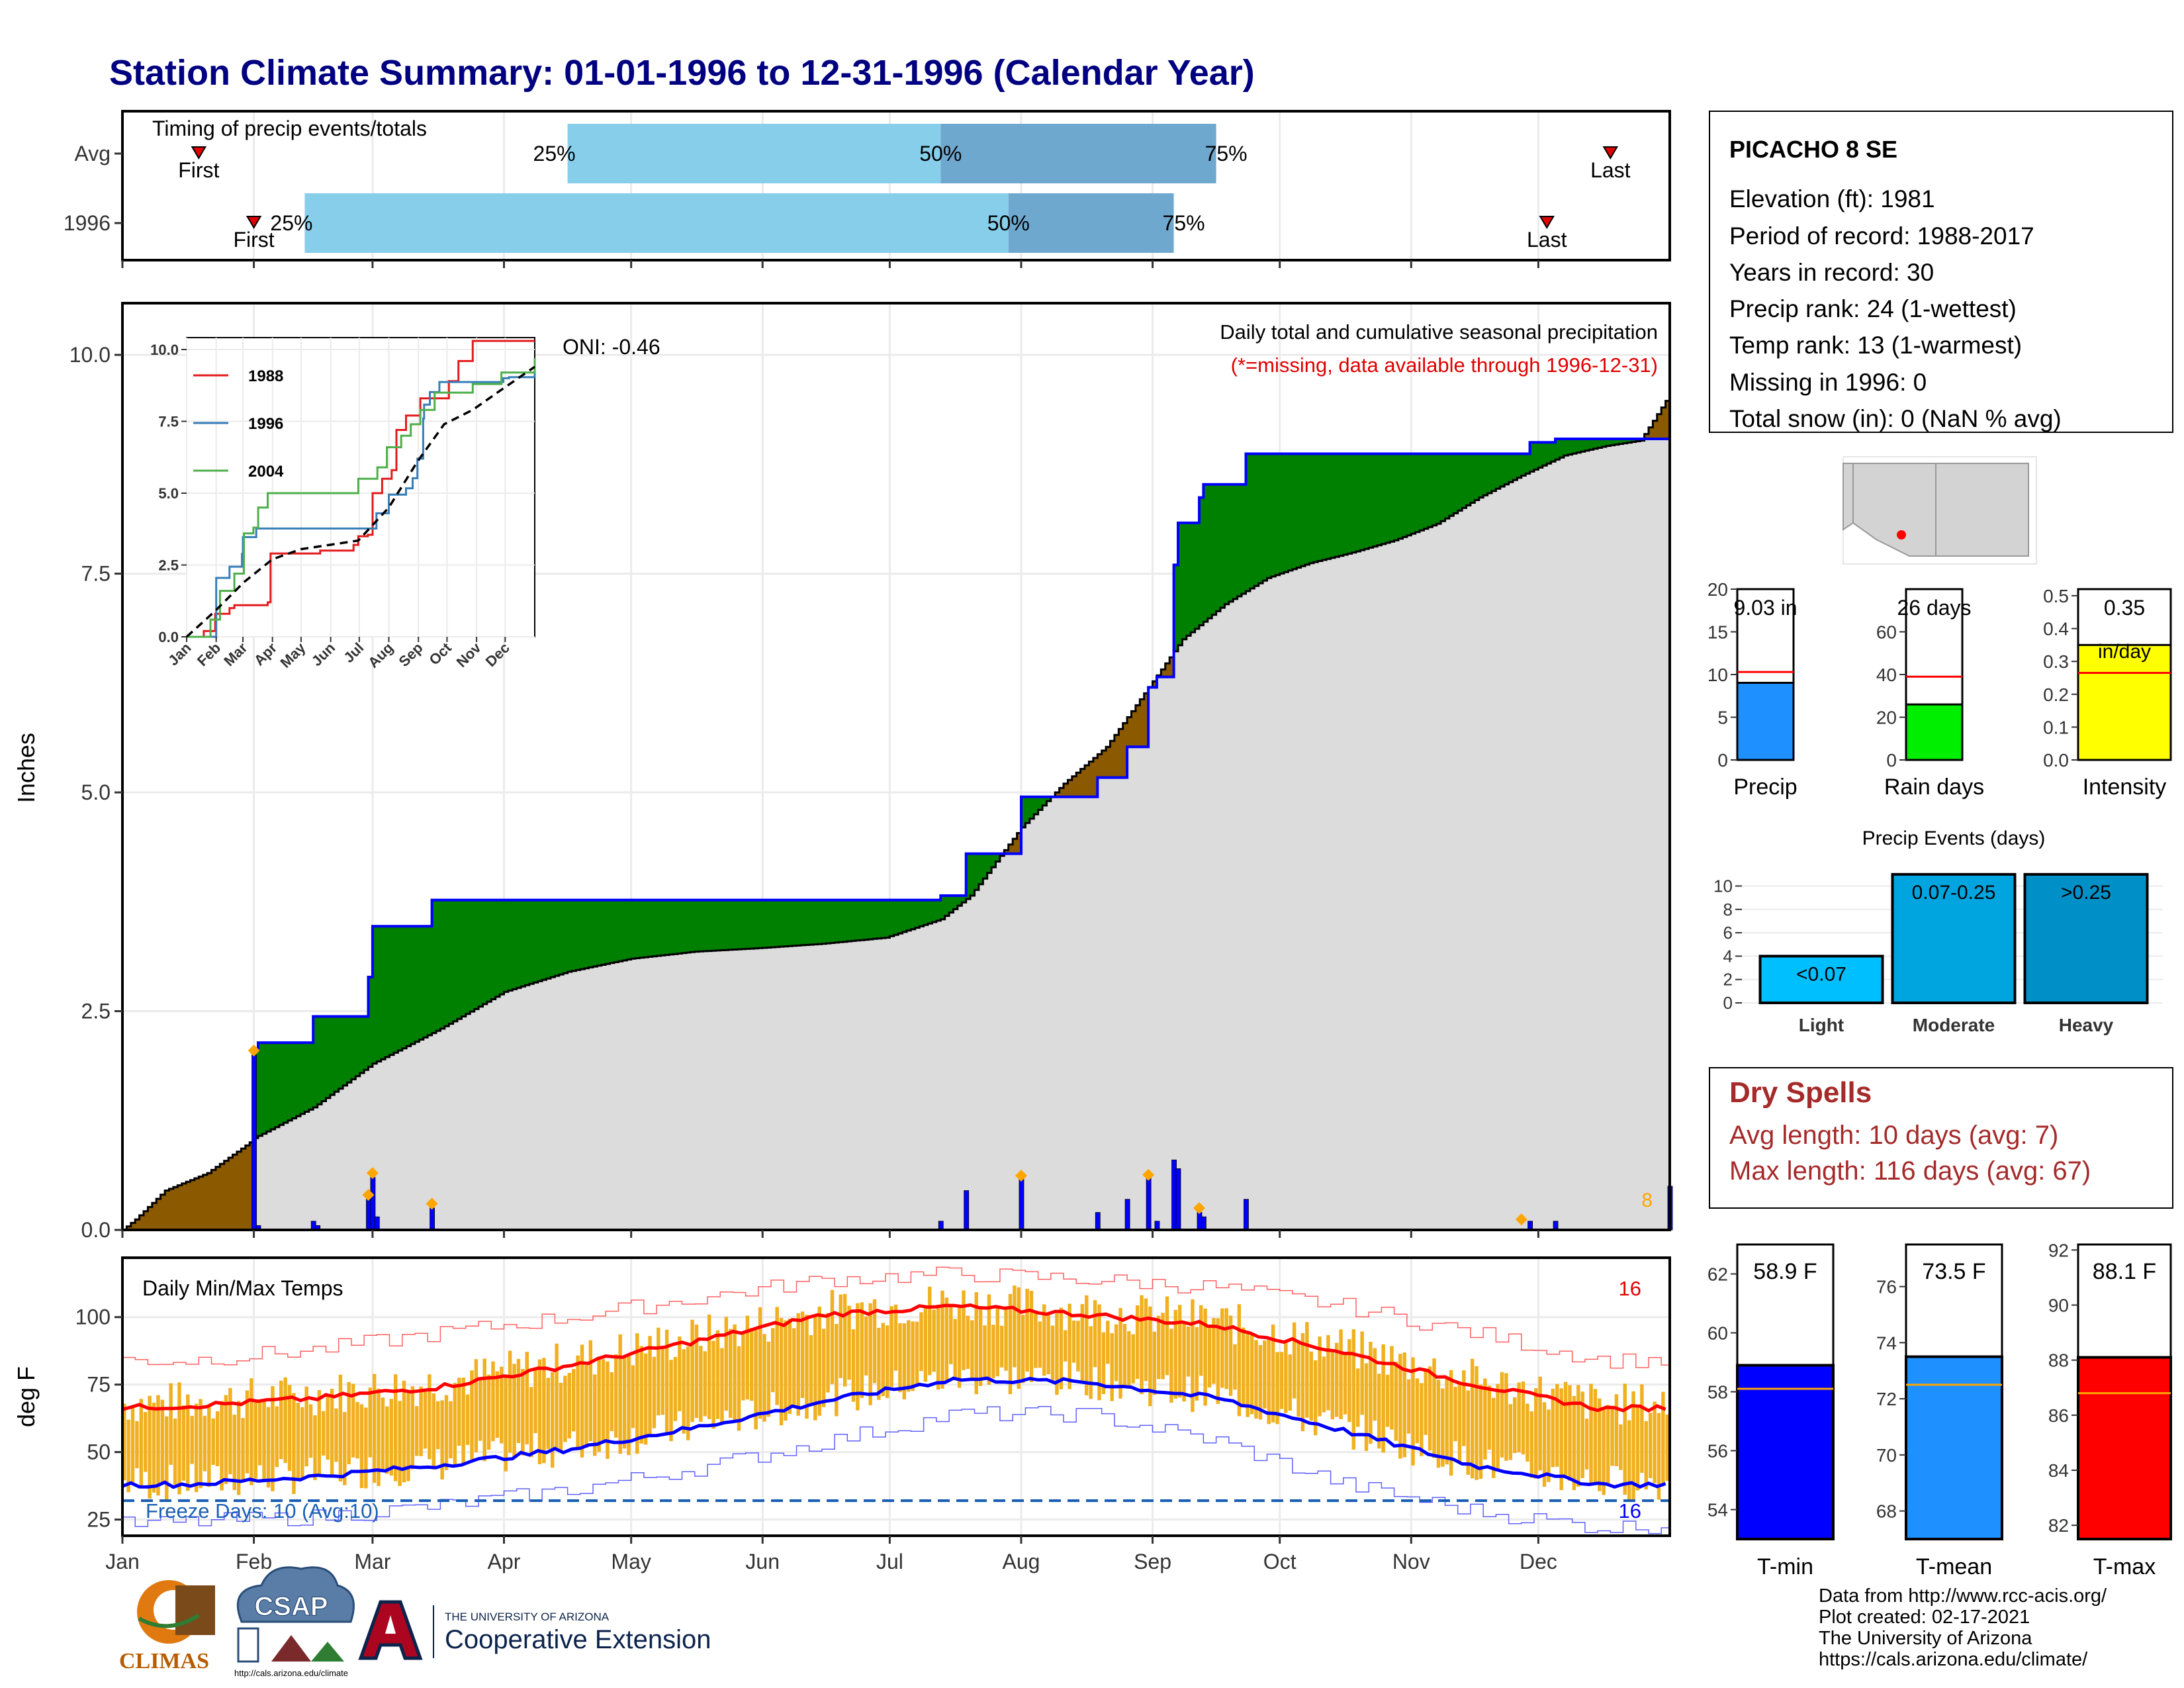  Describe the element at coordinates (1184, 223) in the screenshot. I see `timing-q75-label: 75%` at that location.